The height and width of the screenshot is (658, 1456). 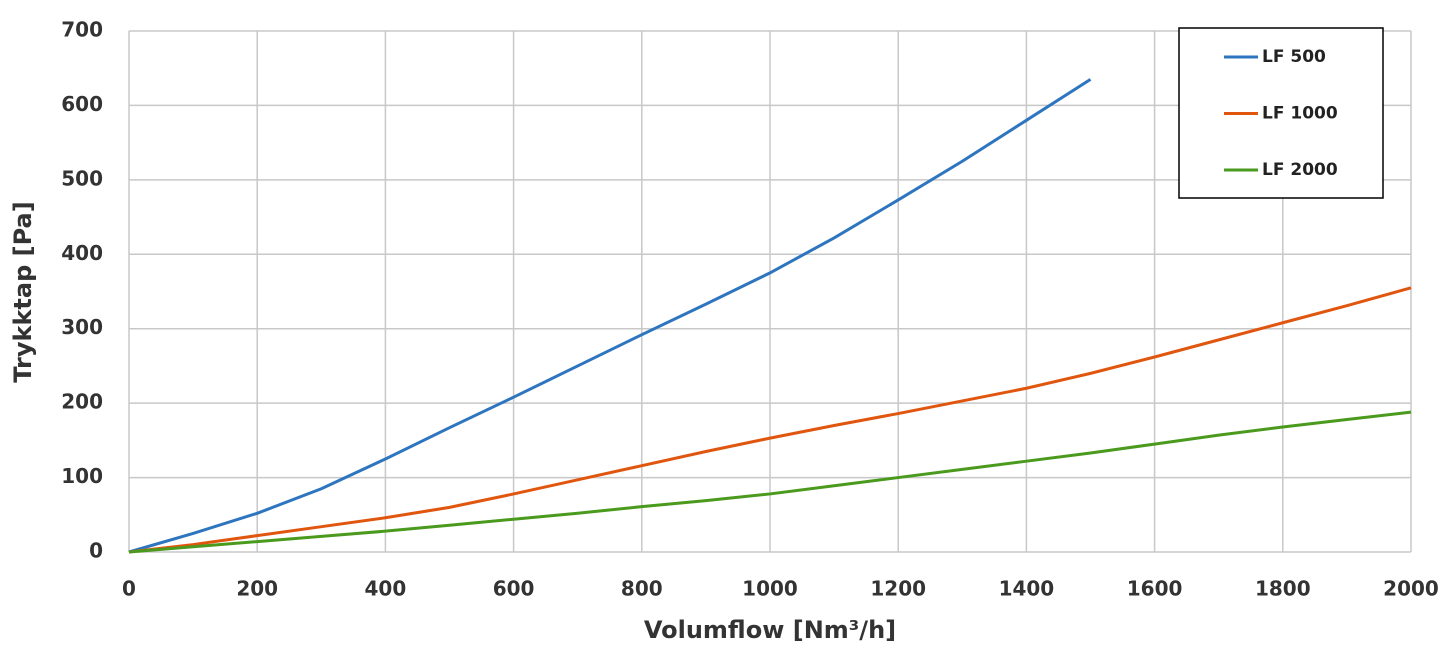 What do you see at coordinates (1155, 589) in the screenshot?
I see `x-tick-label: 1600` at bounding box center [1155, 589].